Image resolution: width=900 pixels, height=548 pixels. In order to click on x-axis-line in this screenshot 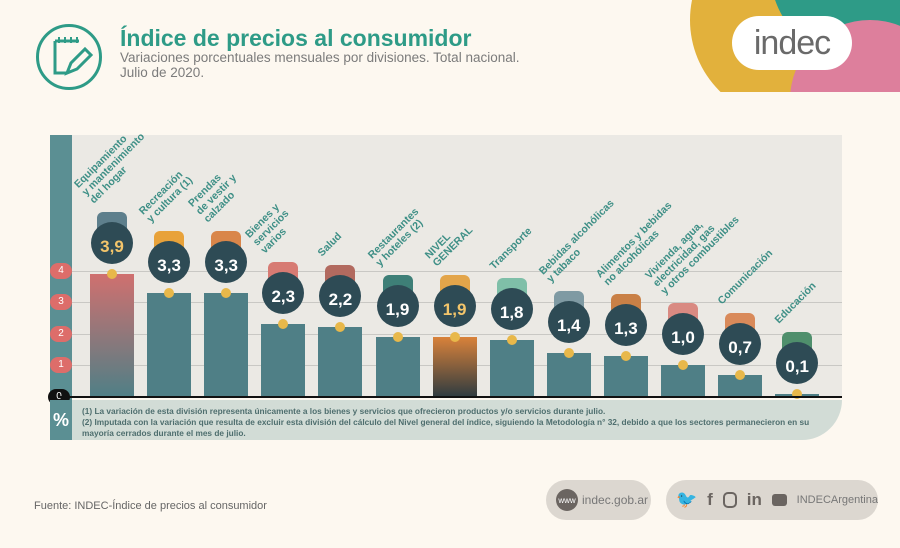, I will do `click(451, 397)`.